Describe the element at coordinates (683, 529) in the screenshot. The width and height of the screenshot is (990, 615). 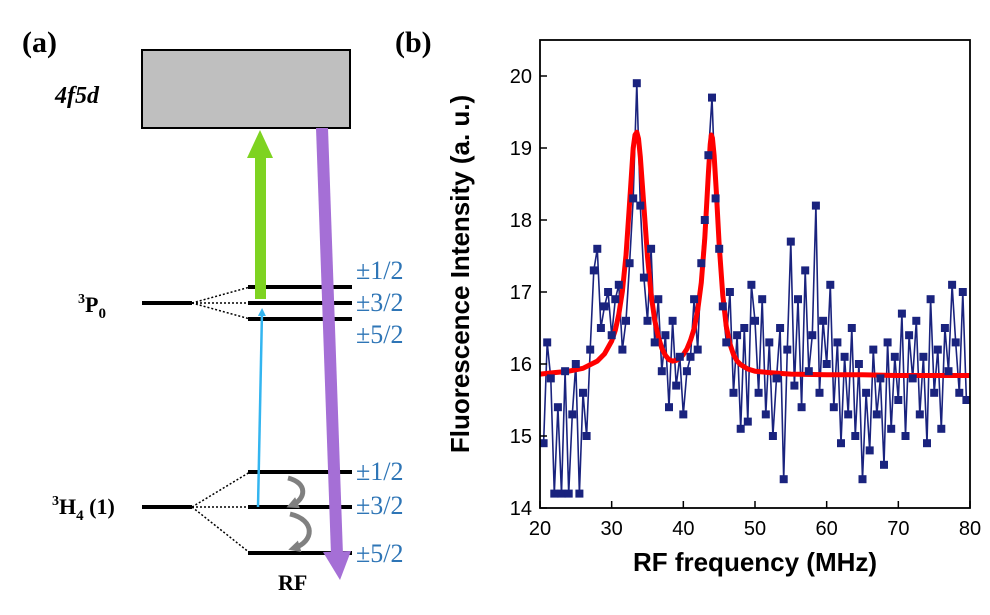
I see `x-tick-label: 40` at that location.